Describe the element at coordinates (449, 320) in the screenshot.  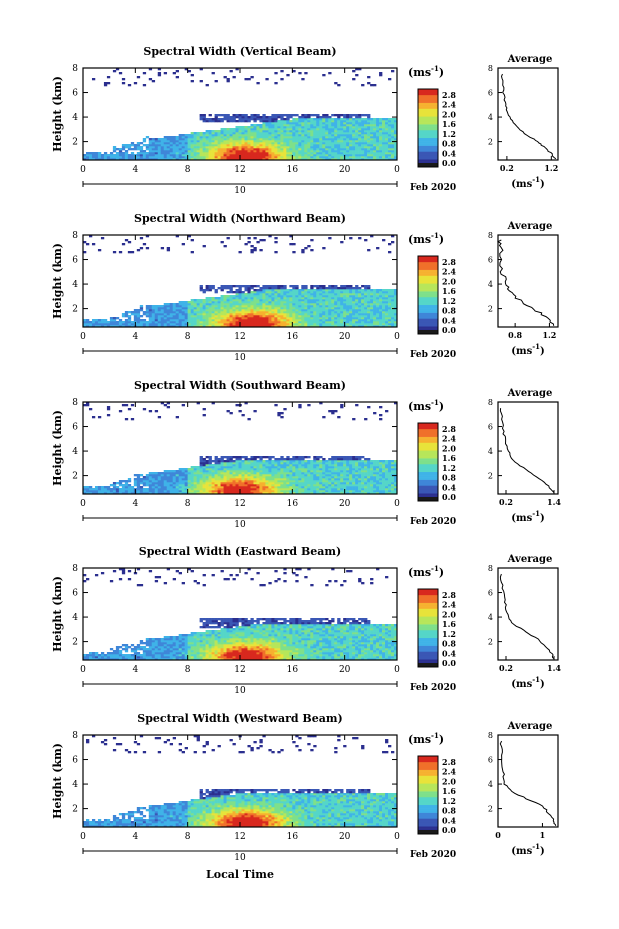
I see `colorbar-tick-label: 0.4` at that location.